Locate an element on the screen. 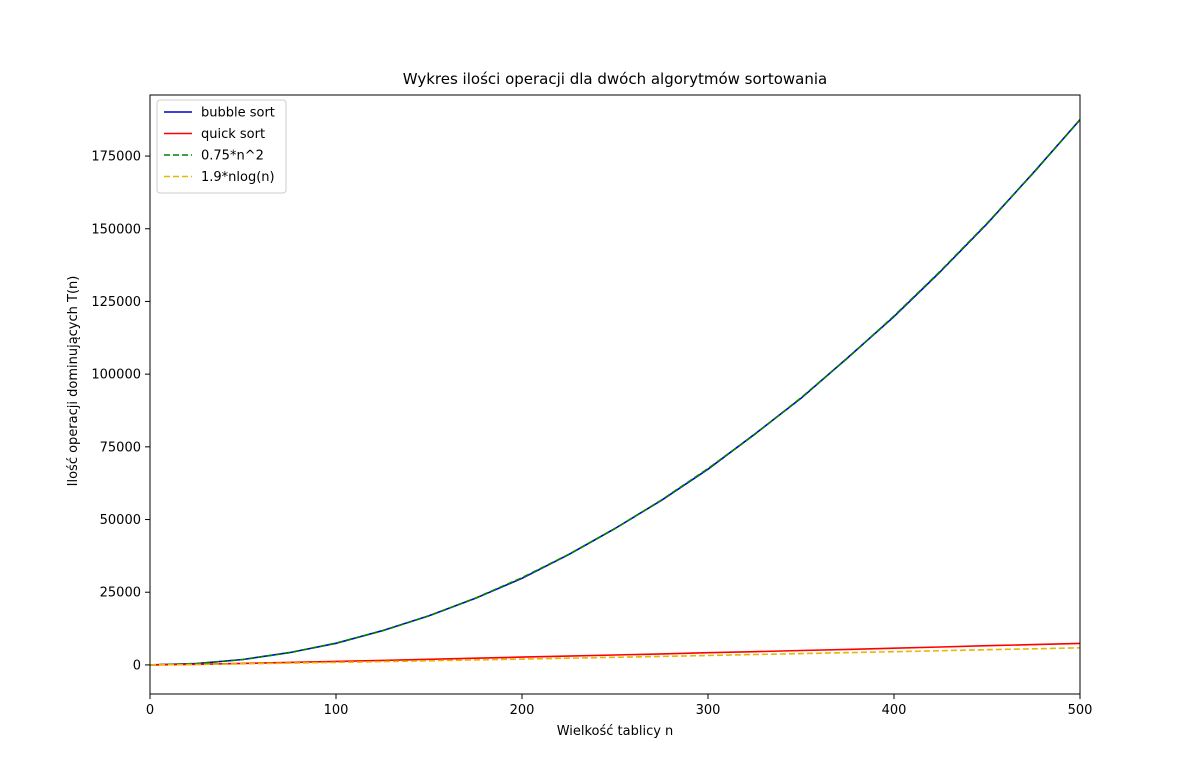  series-line-quick-sort is located at coordinates (615, 654).